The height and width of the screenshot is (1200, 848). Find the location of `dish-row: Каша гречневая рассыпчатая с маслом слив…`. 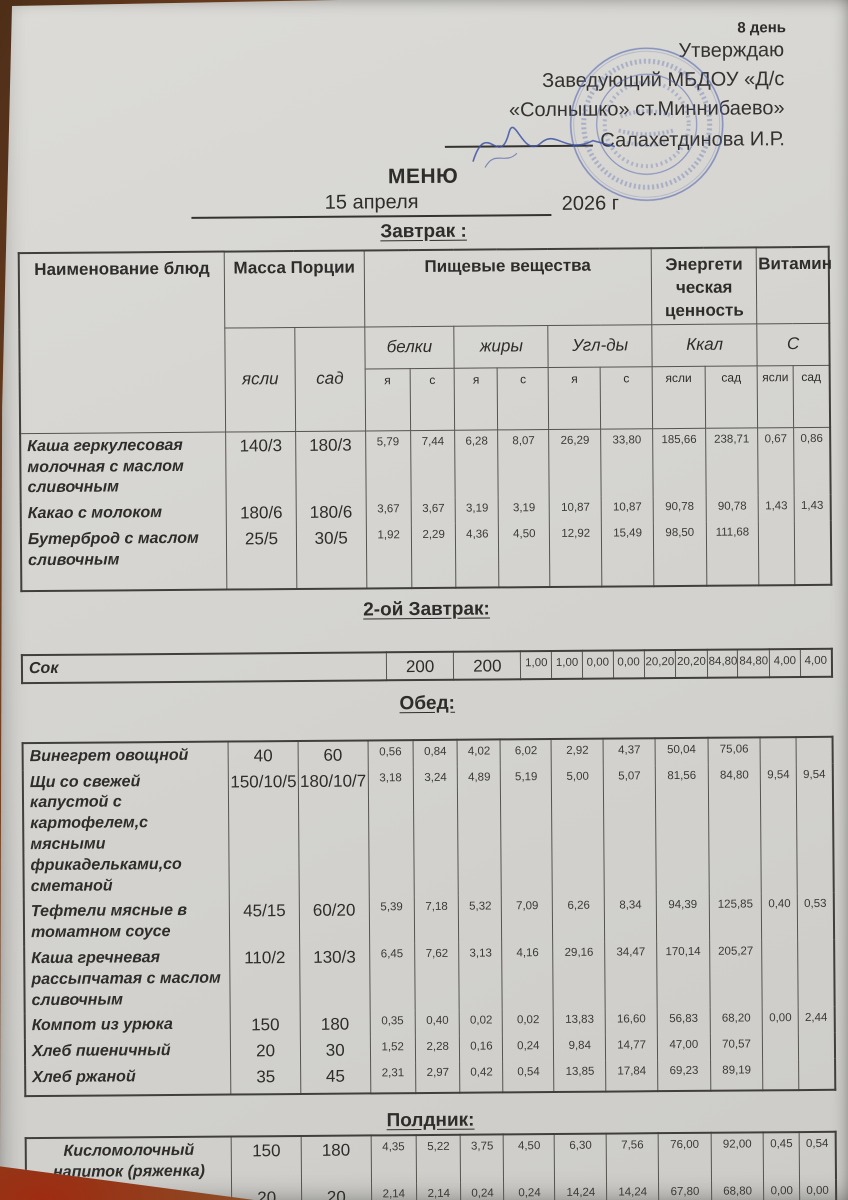

dish-row: Каша гречневая рассыпчатая с маслом слив… is located at coordinates (429, 976).